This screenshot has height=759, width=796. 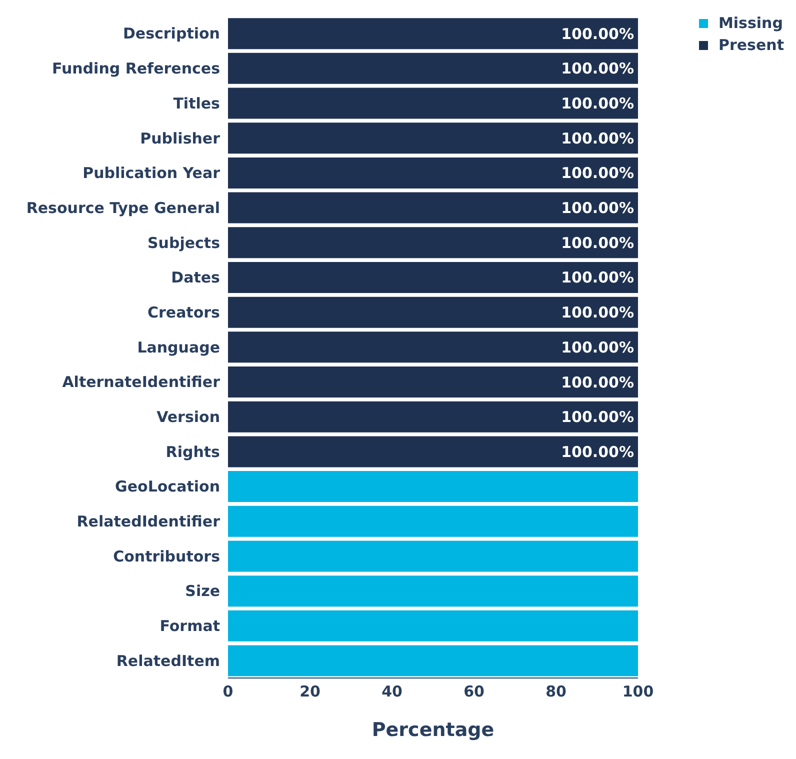 What do you see at coordinates (195, 277) in the screenshot?
I see `y-tick-label: Dates` at bounding box center [195, 277].